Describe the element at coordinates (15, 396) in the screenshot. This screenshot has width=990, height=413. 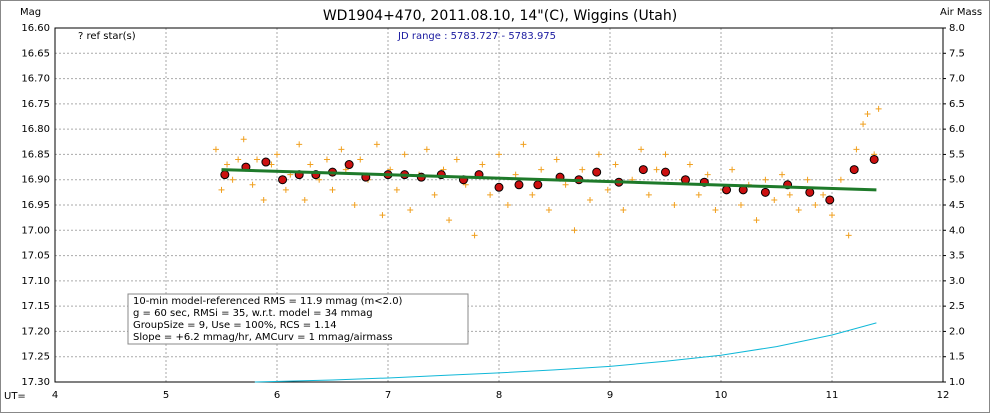
I see `x-axis-label: UT=` at that location.